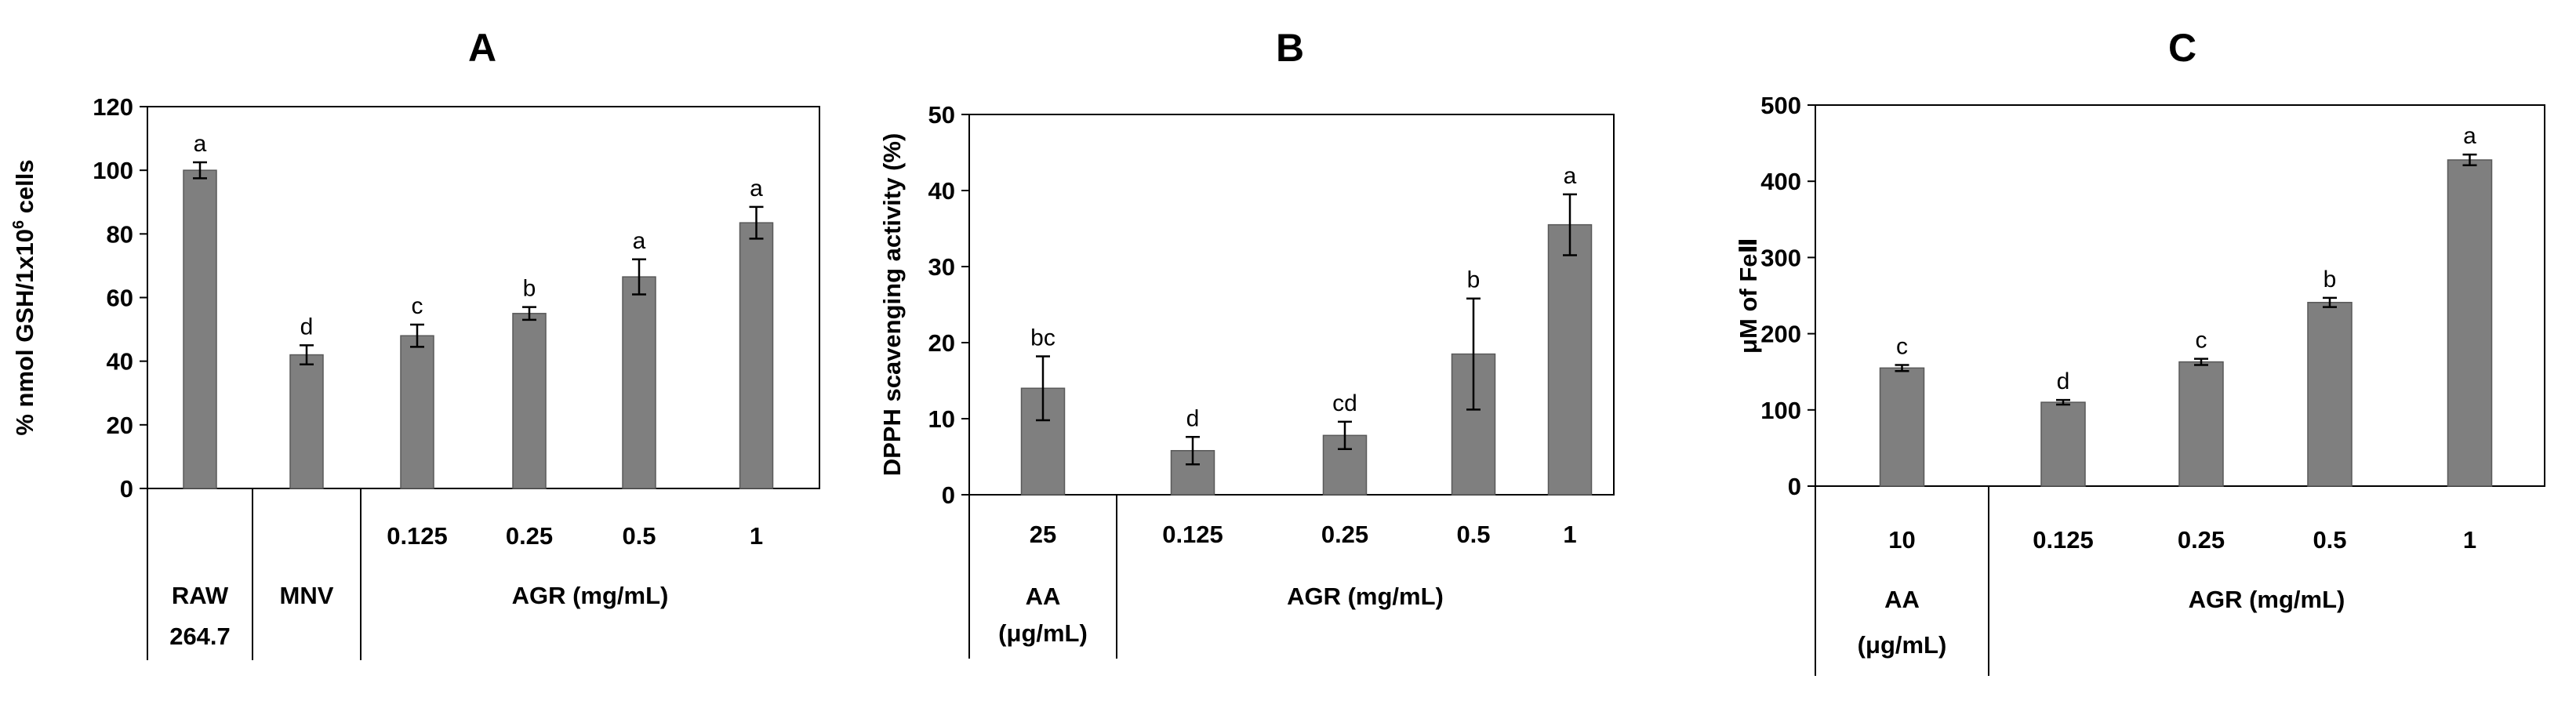 Image resolution: width=2576 pixels, height=708 pixels. Describe the element at coordinates (1344, 534) in the screenshot. I see `panel-b-category-label: 0.25` at that location.